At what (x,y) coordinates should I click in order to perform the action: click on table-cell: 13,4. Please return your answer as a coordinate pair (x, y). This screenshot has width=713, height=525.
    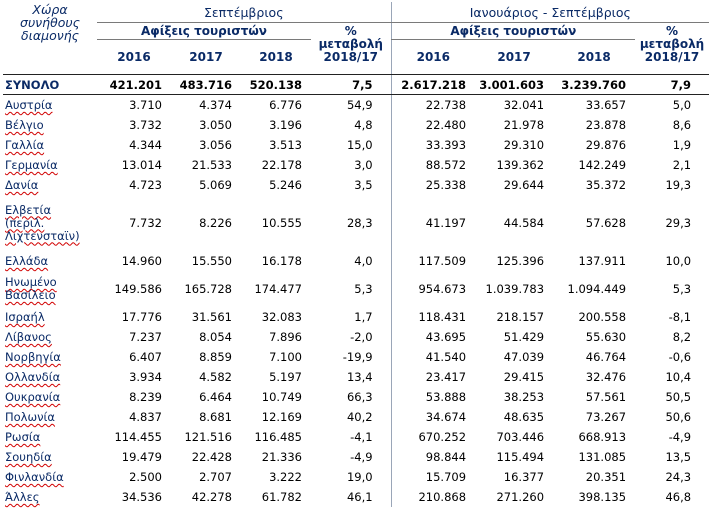
    Looking at the image, I should click on (359, 377).